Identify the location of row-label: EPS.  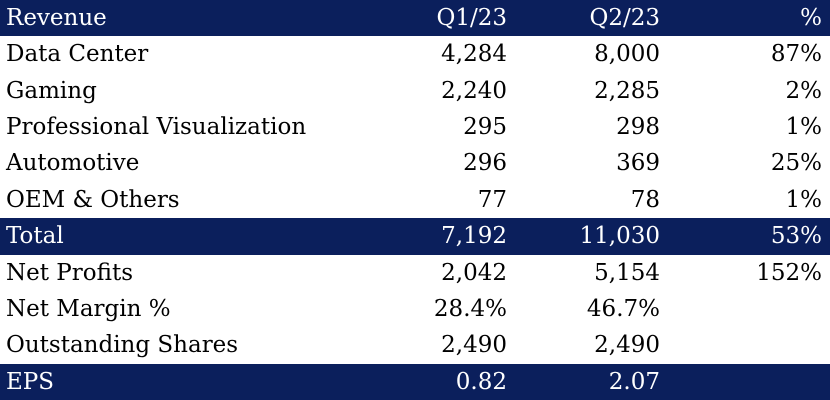
(30, 381).